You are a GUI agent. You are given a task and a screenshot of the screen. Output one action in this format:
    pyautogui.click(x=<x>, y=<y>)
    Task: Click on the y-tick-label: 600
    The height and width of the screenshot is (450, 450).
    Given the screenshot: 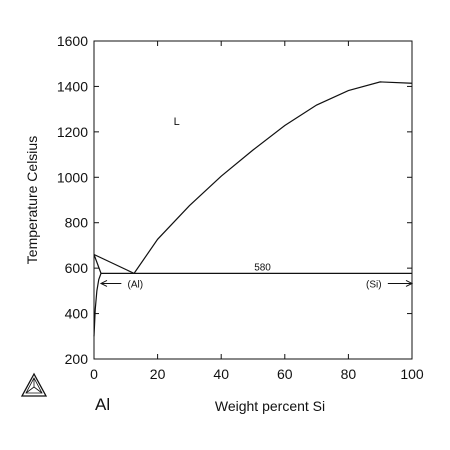 What is the action you would take?
    pyautogui.click(x=77, y=268)
    